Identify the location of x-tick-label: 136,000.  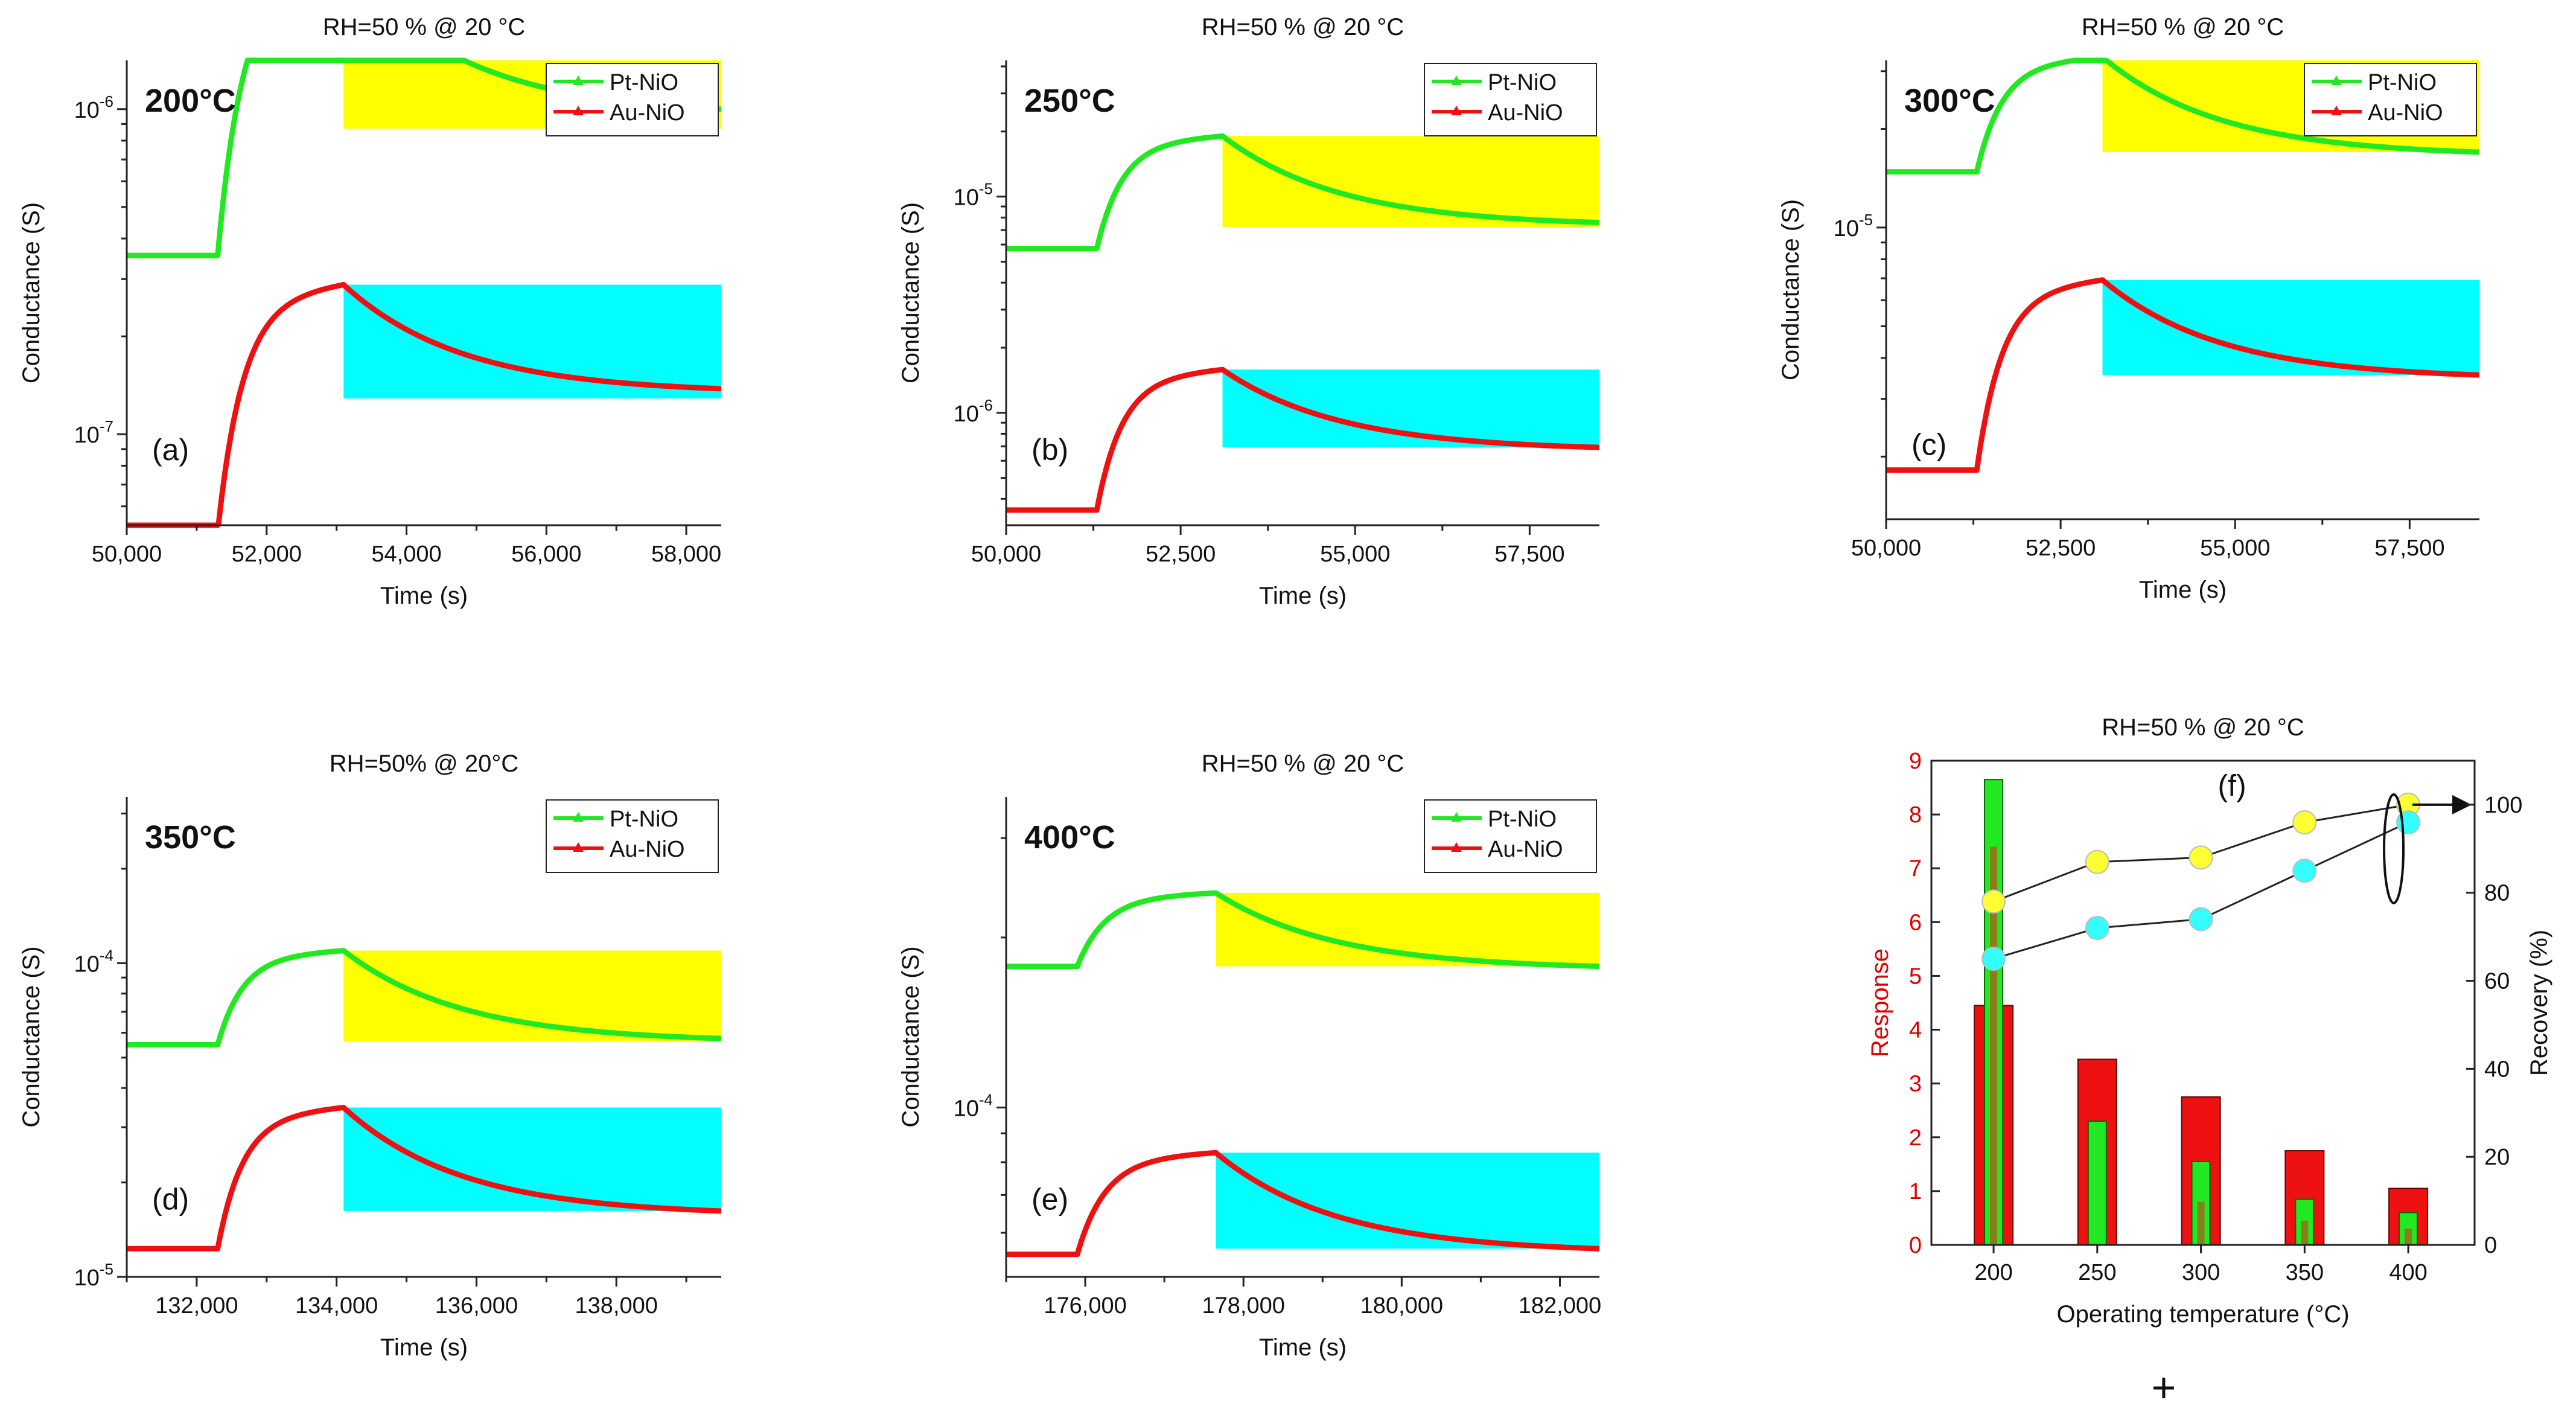
(476, 1306).